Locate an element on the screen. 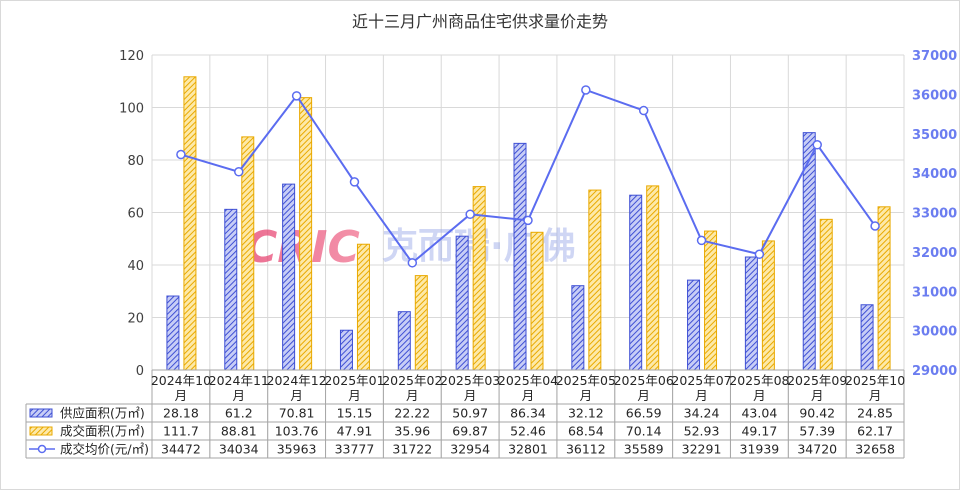 This screenshot has height=494, width=960. x-tick-label: 2025年09 is located at coordinates (817, 380).